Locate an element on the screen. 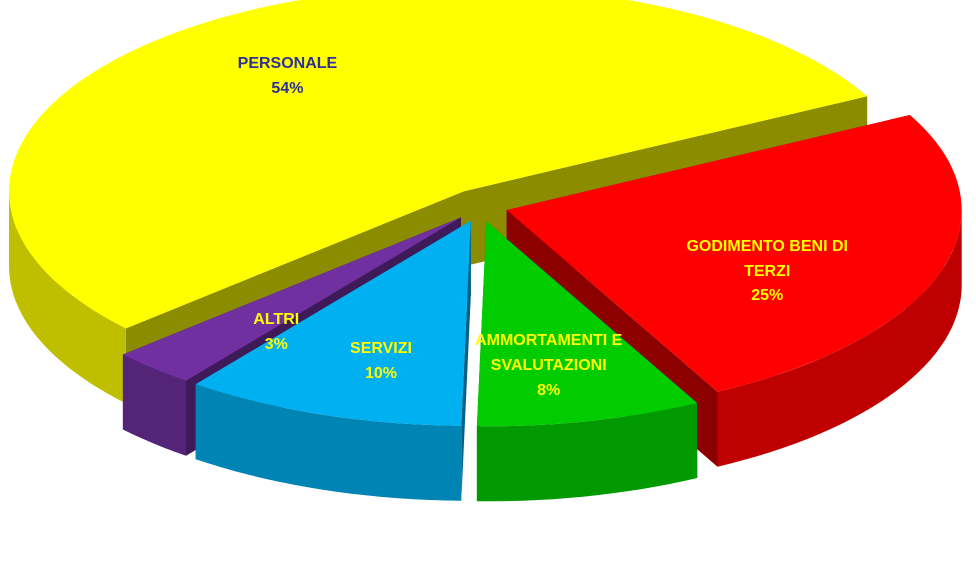 The width and height of the screenshot is (976, 576). value-label: 54% is located at coordinates (287, 88).